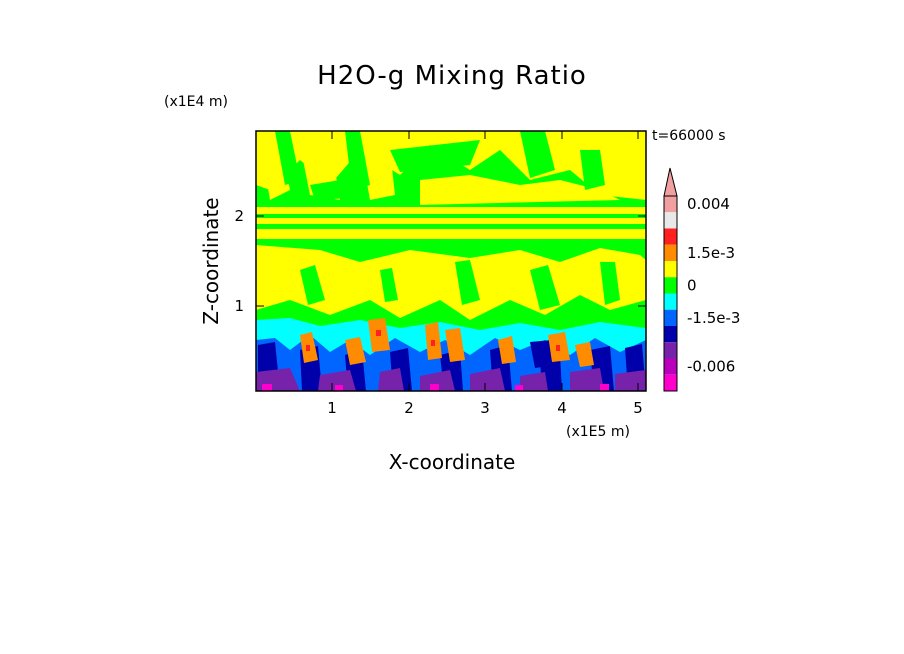 The height and width of the screenshot is (654, 904). I want to click on colorbar-segments, so click(670, 293).